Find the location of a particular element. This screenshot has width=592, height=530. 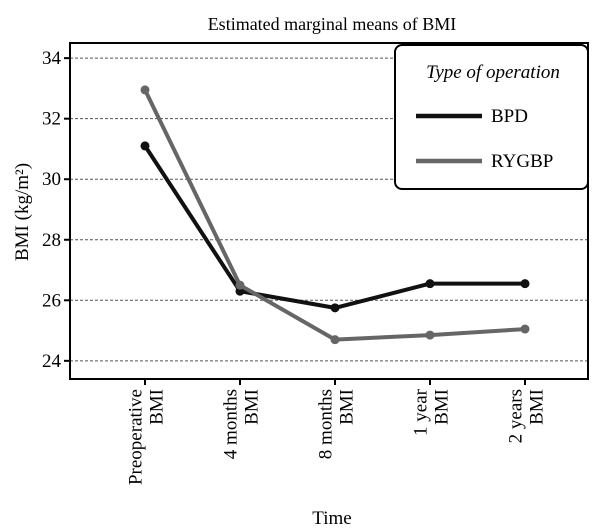

x-tick-label: 1 year is located at coordinates (421, 412).